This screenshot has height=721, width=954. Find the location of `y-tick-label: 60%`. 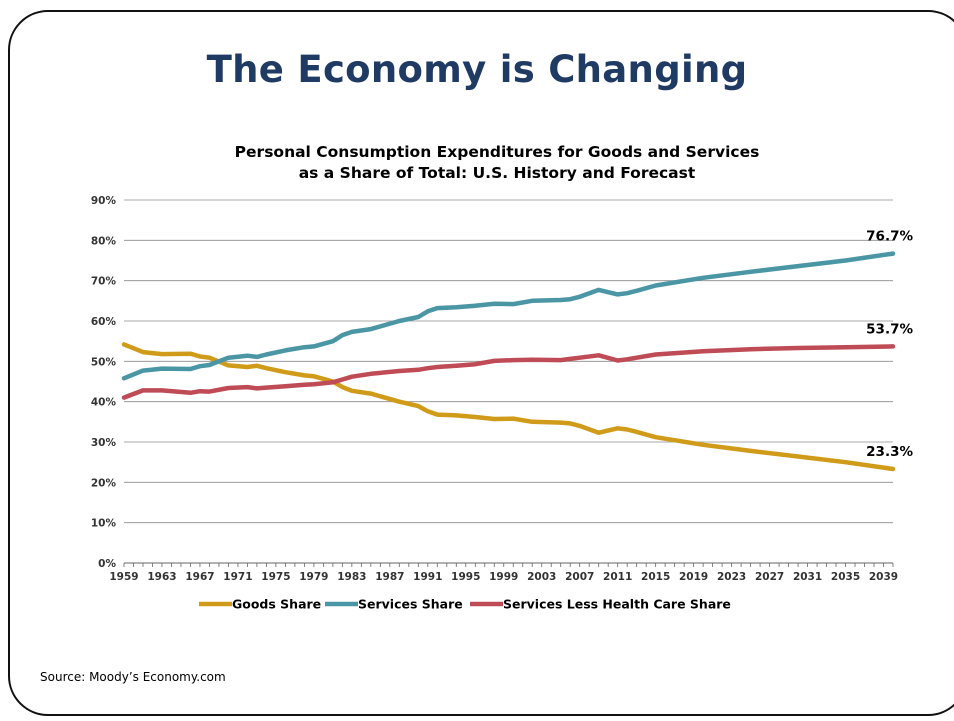

y-tick-label: 60% is located at coordinates (104, 322).